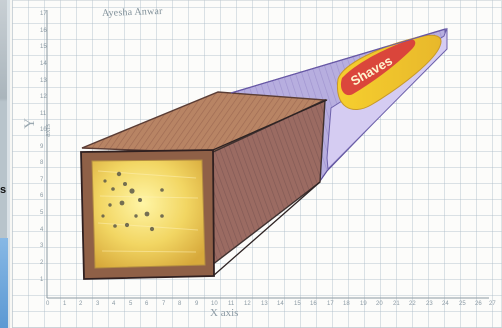  Describe the element at coordinates (42, 263) in the screenshot. I see `y-tick-label: 2` at that location.